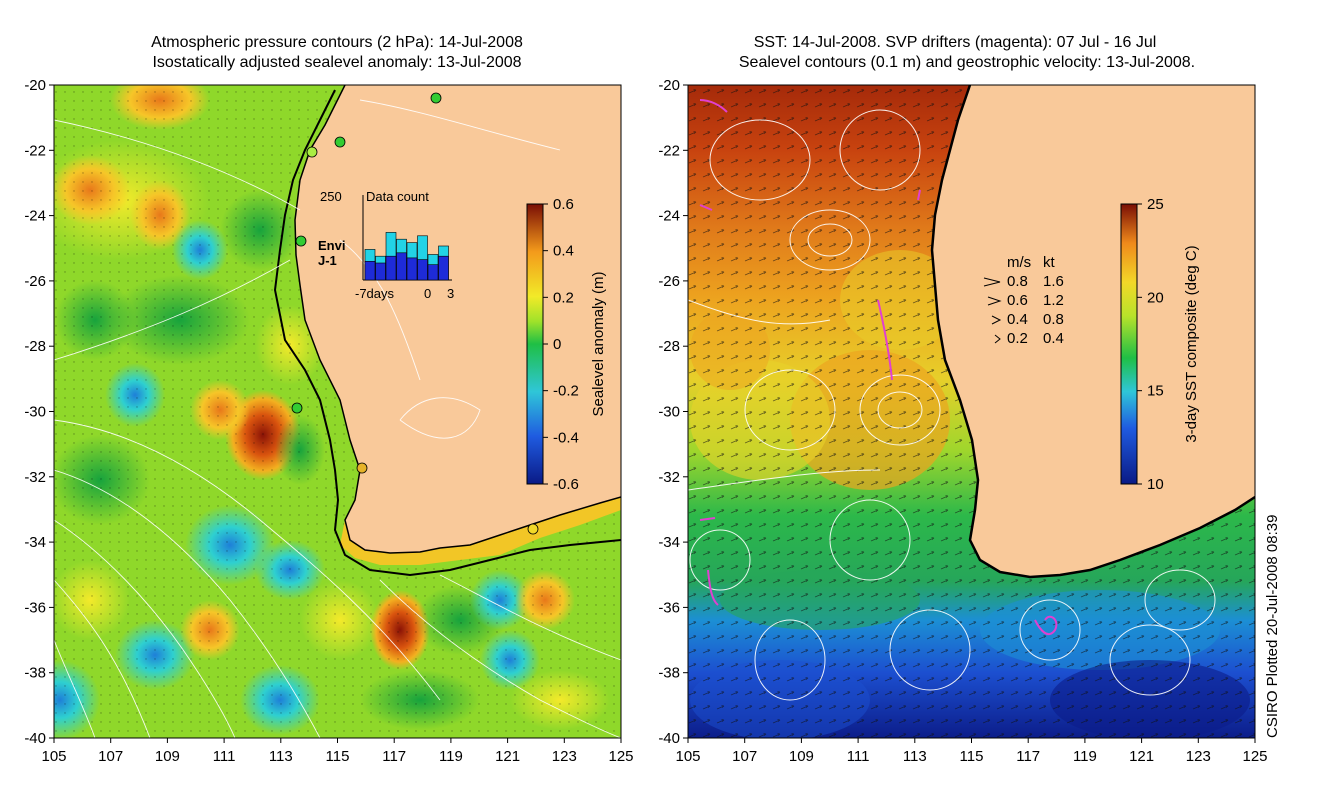 The height and width of the screenshot is (810, 1320). What do you see at coordinates (35, 607) in the screenshot?
I see `left-lat-label: -36` at bounding box center [35, 607].